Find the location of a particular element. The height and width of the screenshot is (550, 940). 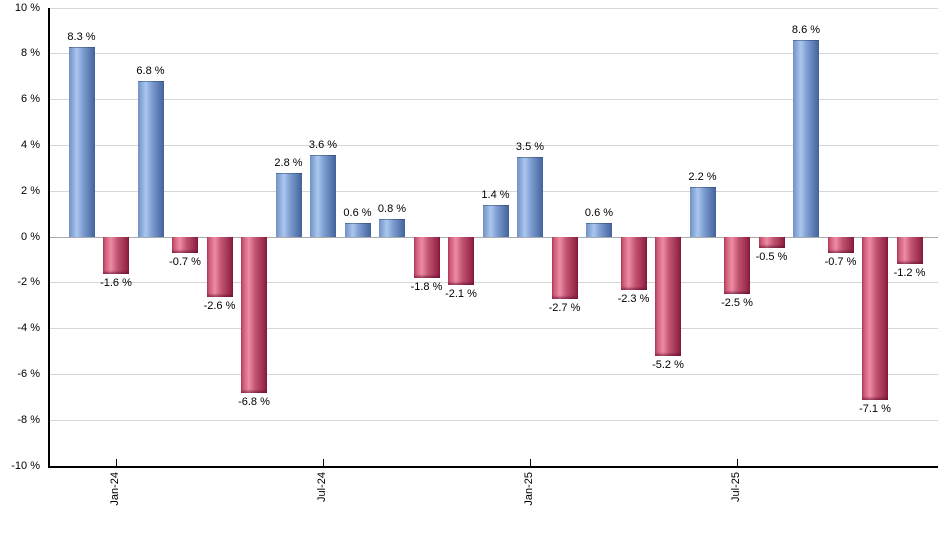

bar-value-label: -6.8 % is located at coordinates (254, 401).